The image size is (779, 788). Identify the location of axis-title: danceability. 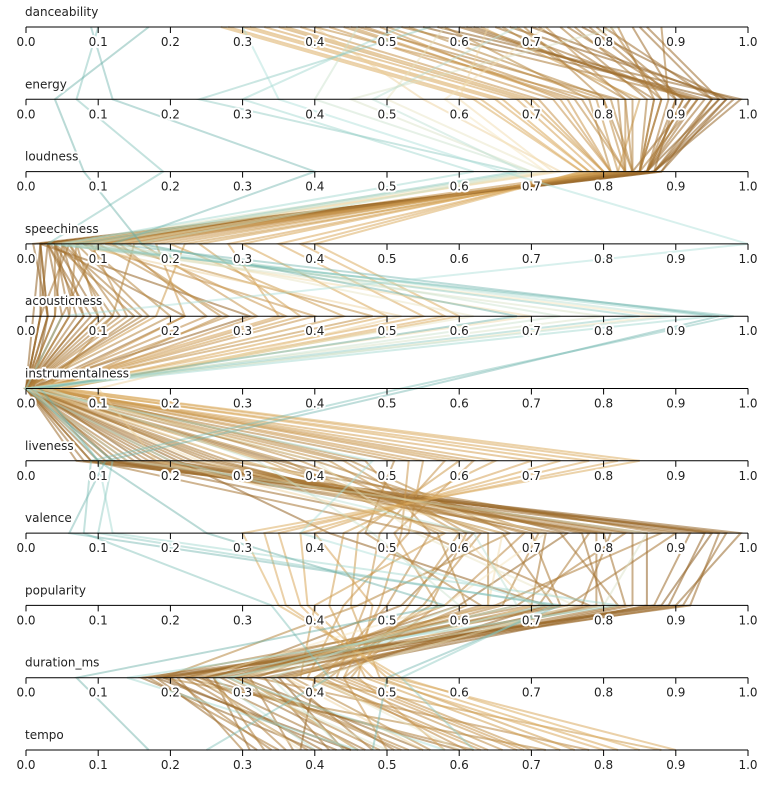
(61, 12).